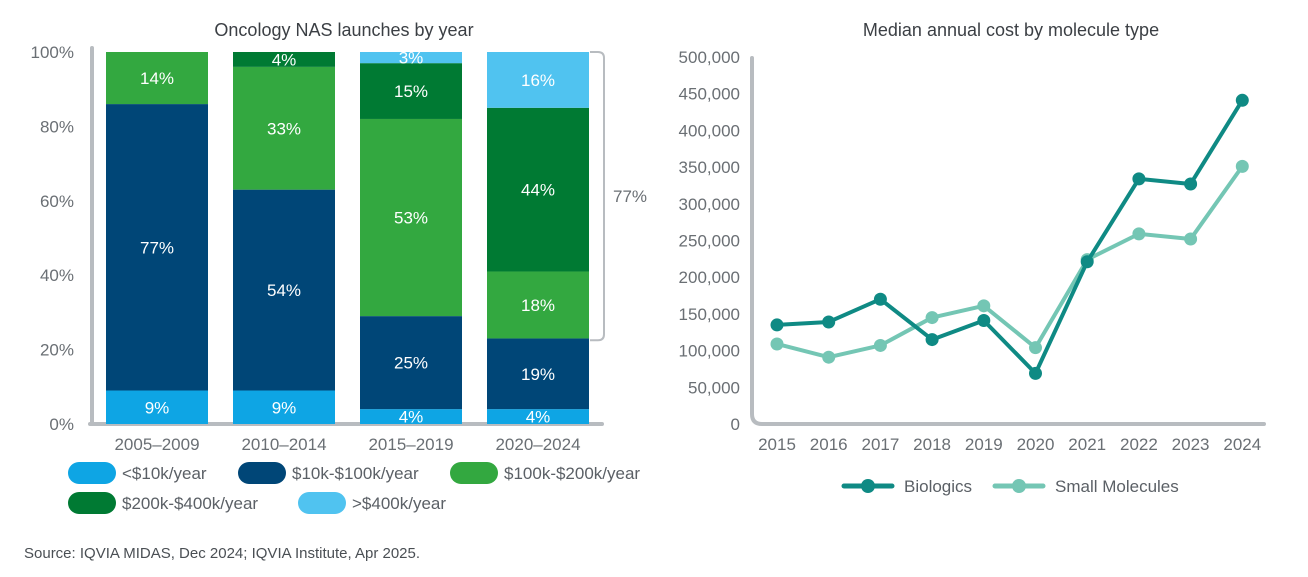  Describe the element at coordinates (709, 57) in the screenshot. I see `line-y-tick-label: 500,000` at that location.